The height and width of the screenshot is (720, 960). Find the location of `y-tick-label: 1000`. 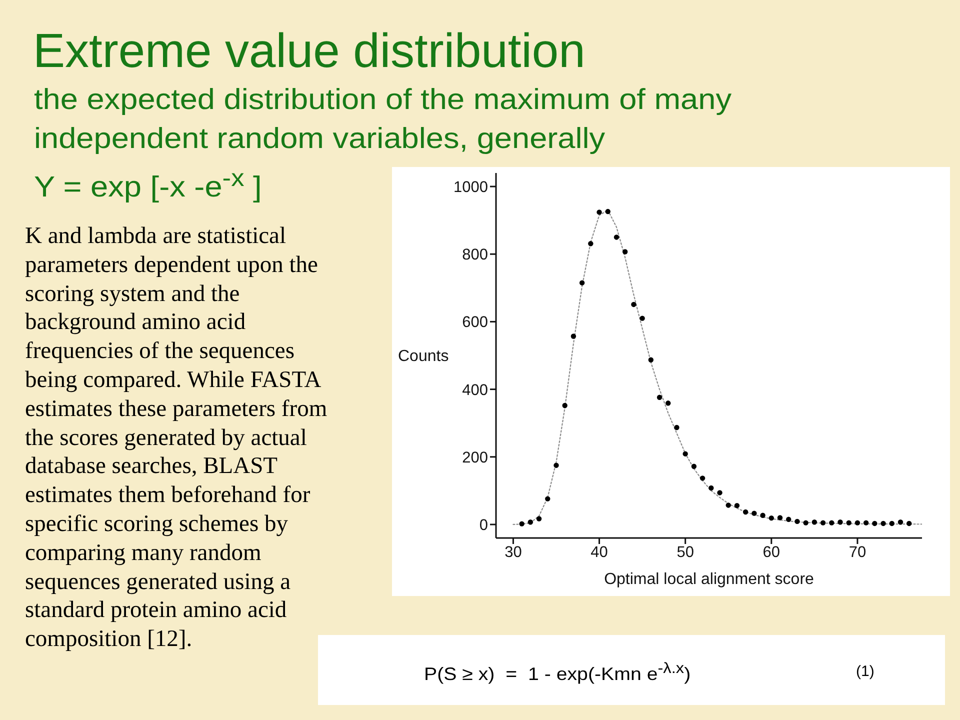

y-tick-label: 1000 is located at coordinates (471, 187).